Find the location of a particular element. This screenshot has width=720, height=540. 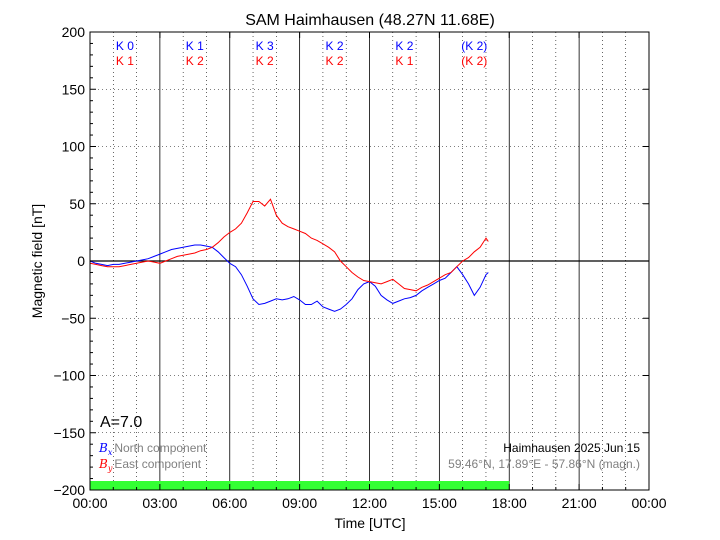

legend-bx-symbol: B is located at coordinates (103, 448).